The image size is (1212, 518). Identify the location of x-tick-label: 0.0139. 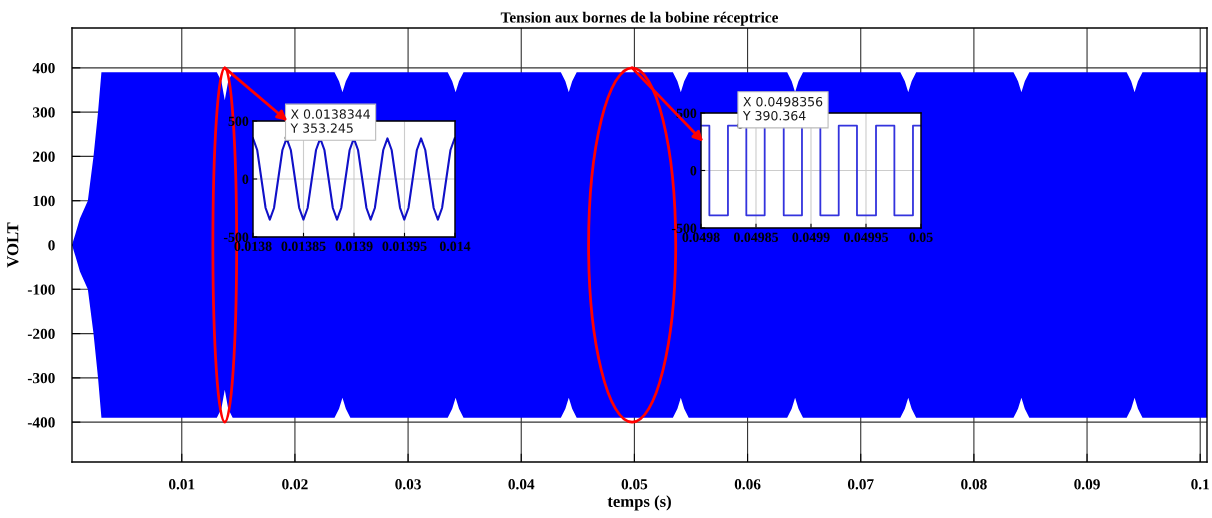
(354, 246).